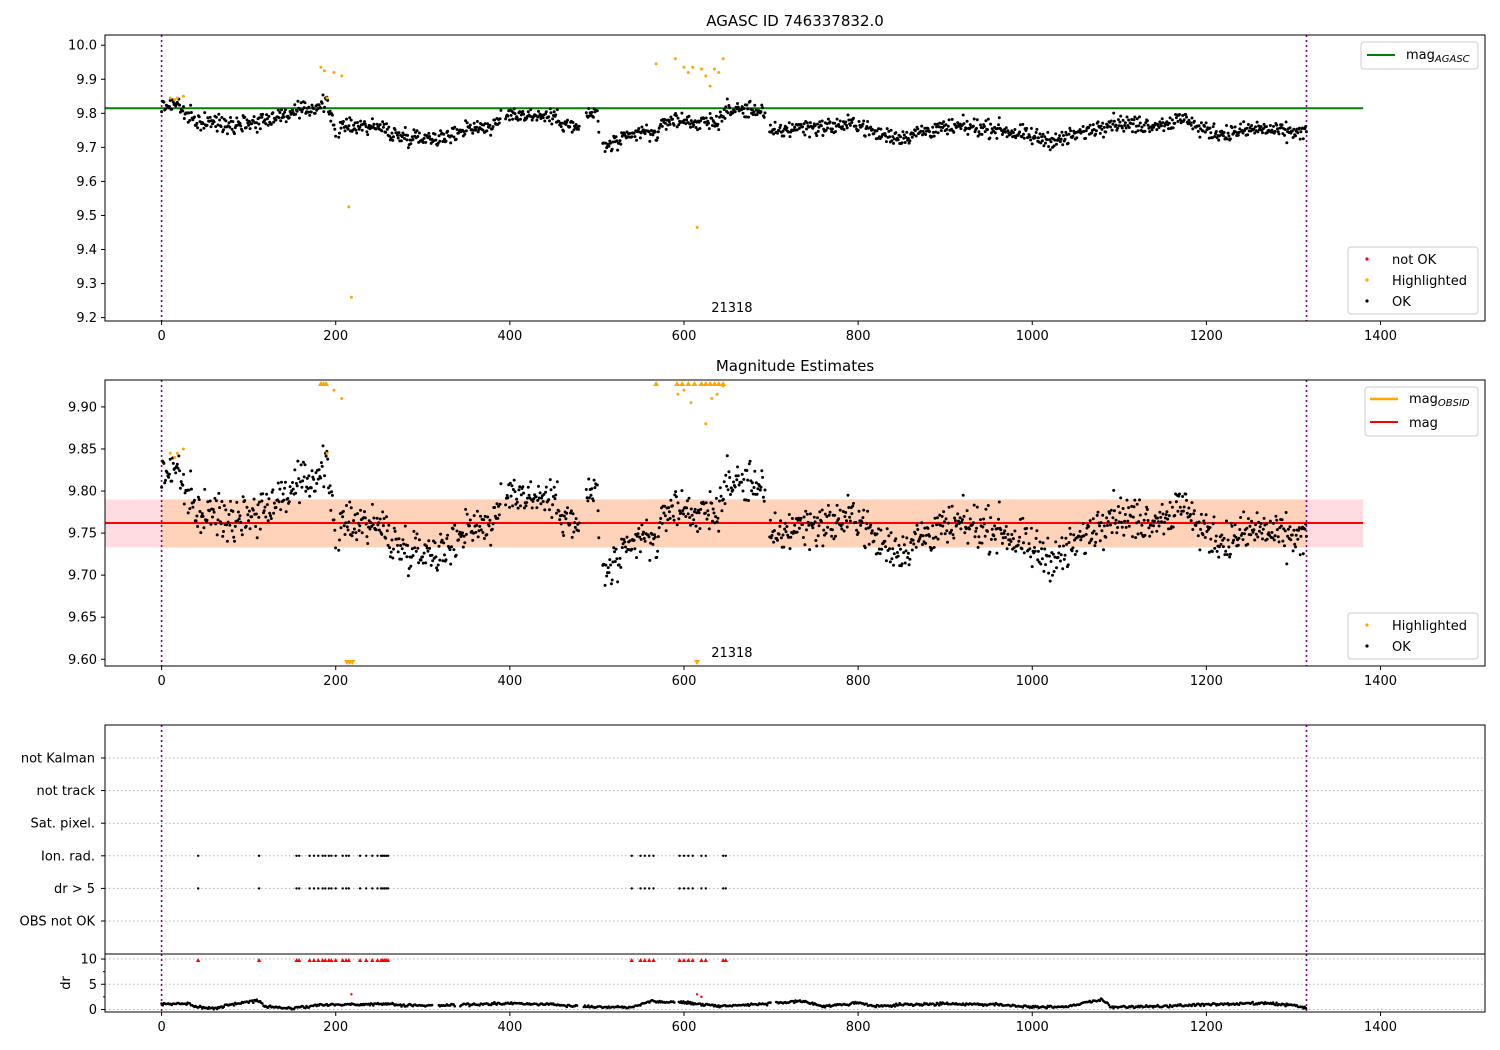 The width and height of the screenshot is (1500, 1050). What do you see at coordinates (1429, 281) in the screenshot?
I see `legend-highlighted-label: Highlighted` at bounding box center [1429, 281].